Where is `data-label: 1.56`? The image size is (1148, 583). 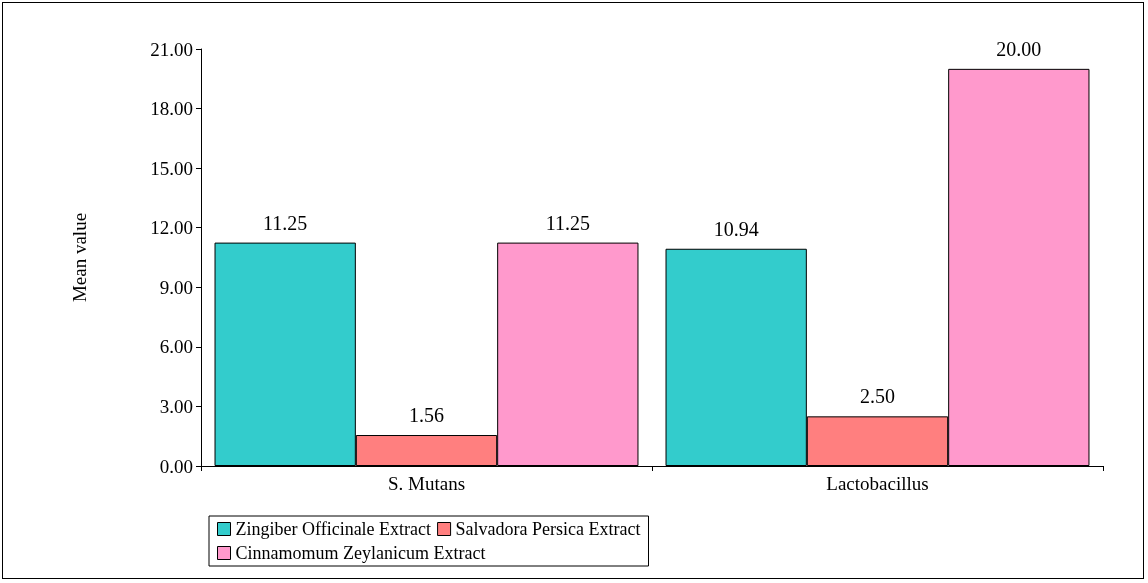
data-label: 1.56 is located at coordinates (426, 415).